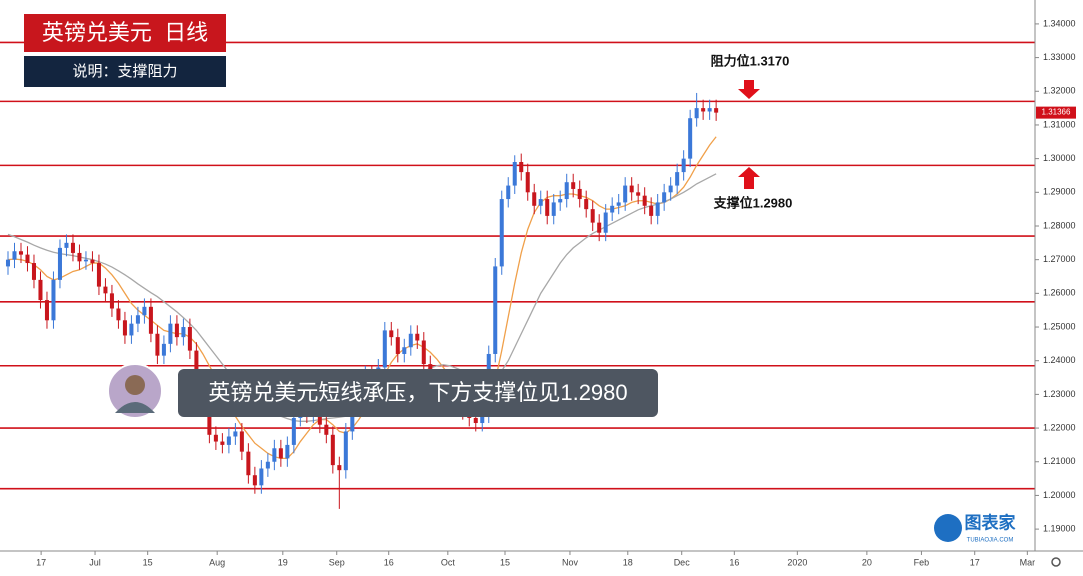  I want to click on y-tick-label: 1.31000, so click(1059, 124).